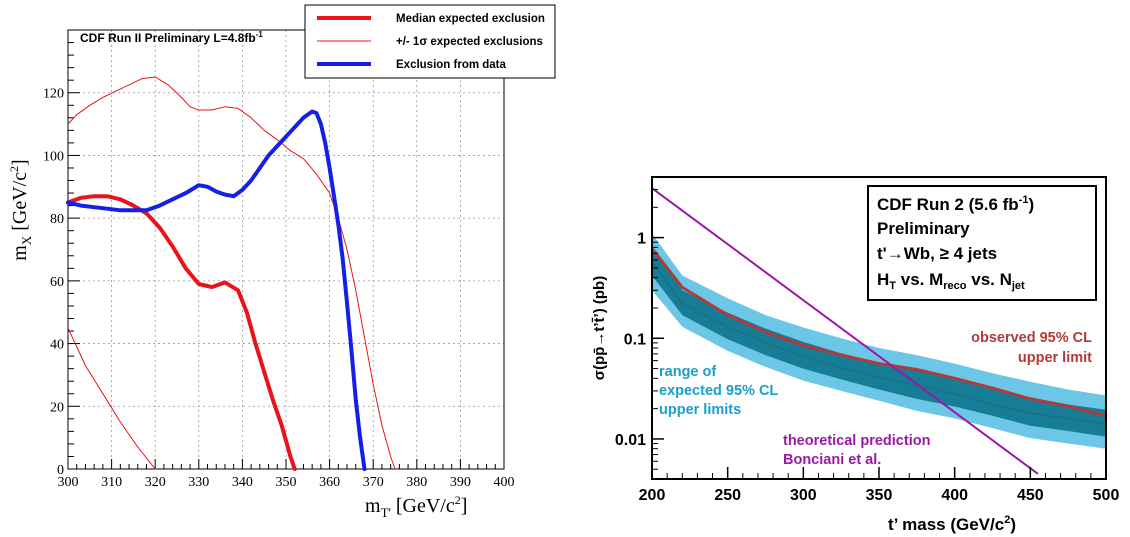  Describe the element at coordinates (416, 482) in the screenshot. I see `left-x-tick-label: 380` at that location.